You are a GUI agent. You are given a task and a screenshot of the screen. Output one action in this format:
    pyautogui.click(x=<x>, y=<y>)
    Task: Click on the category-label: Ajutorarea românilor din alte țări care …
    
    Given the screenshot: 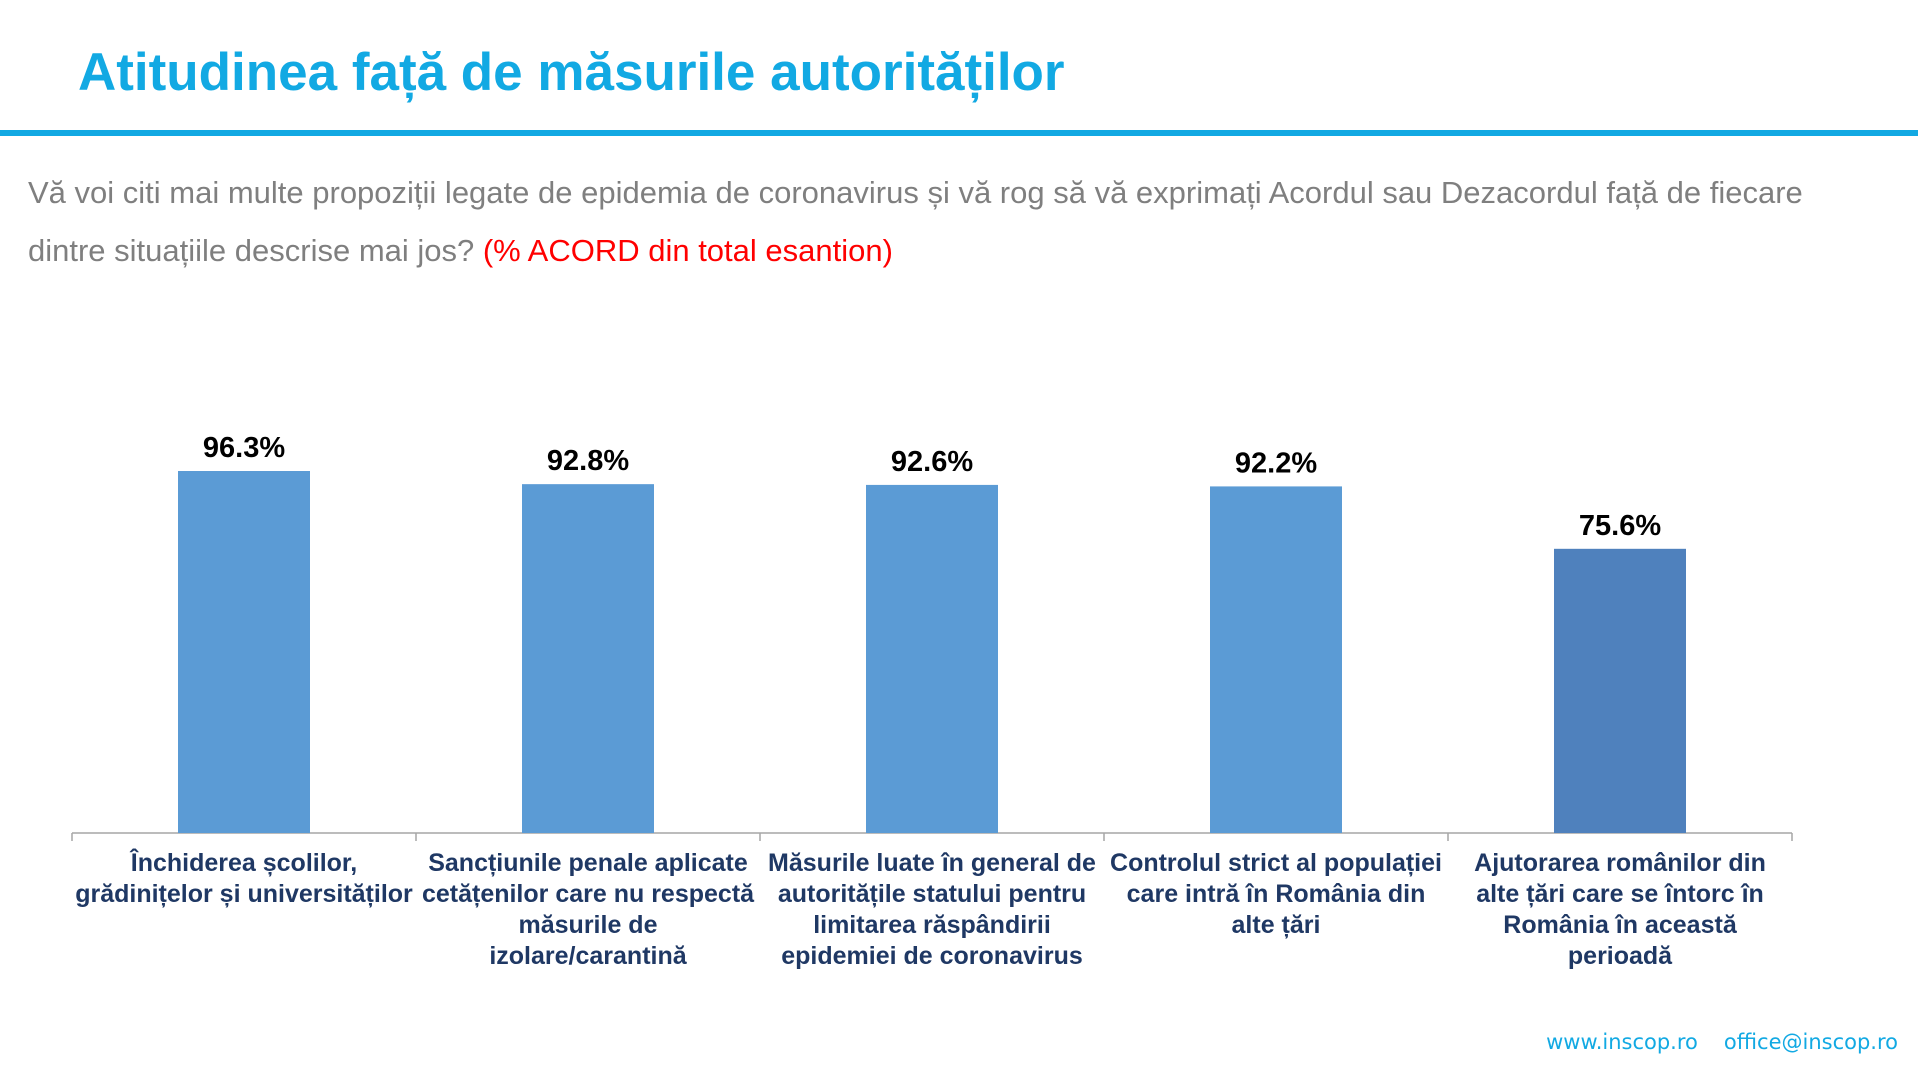 What is the action you would take?
    pyautogui.click(x=1620, y=909)
    